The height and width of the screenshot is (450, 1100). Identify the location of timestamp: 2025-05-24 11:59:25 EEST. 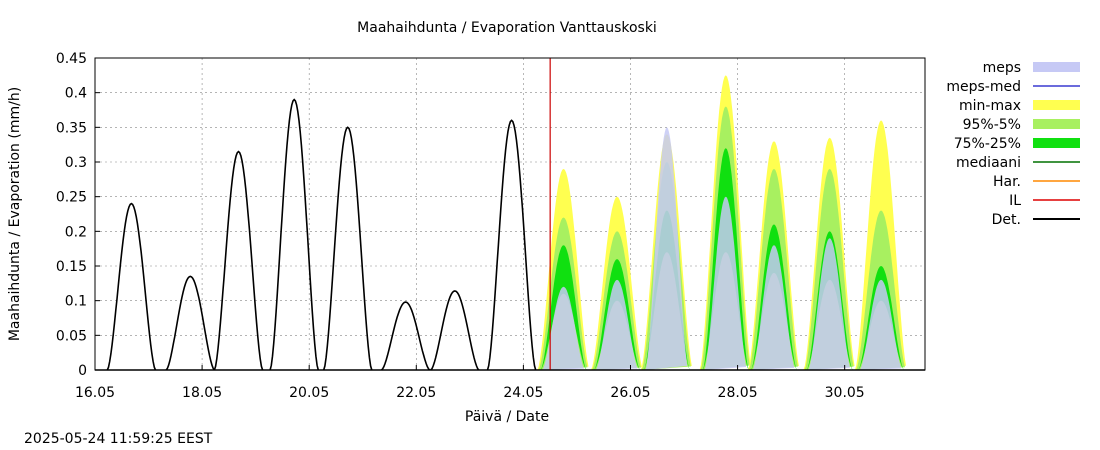
(118, 439).